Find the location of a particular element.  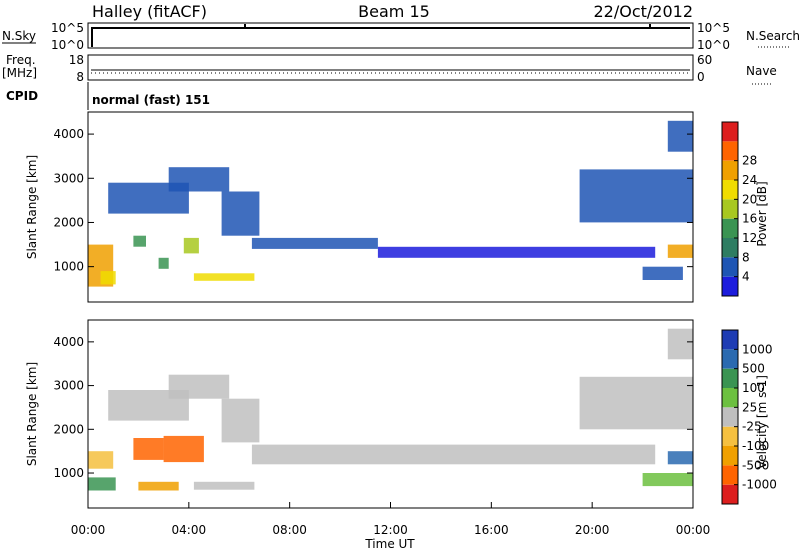

power-colorbar-tick-label-1: 8 is located at coordinates (746, 257).